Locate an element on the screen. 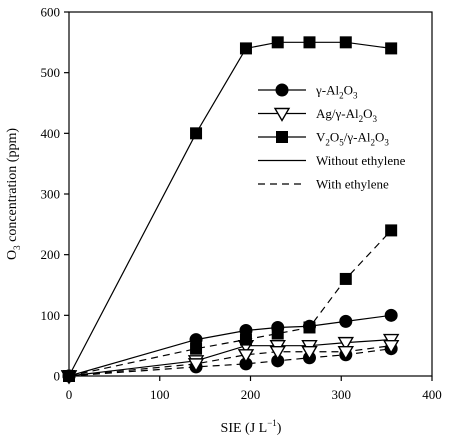  legend-label-part: 5 is located at coordinates (341, 143).